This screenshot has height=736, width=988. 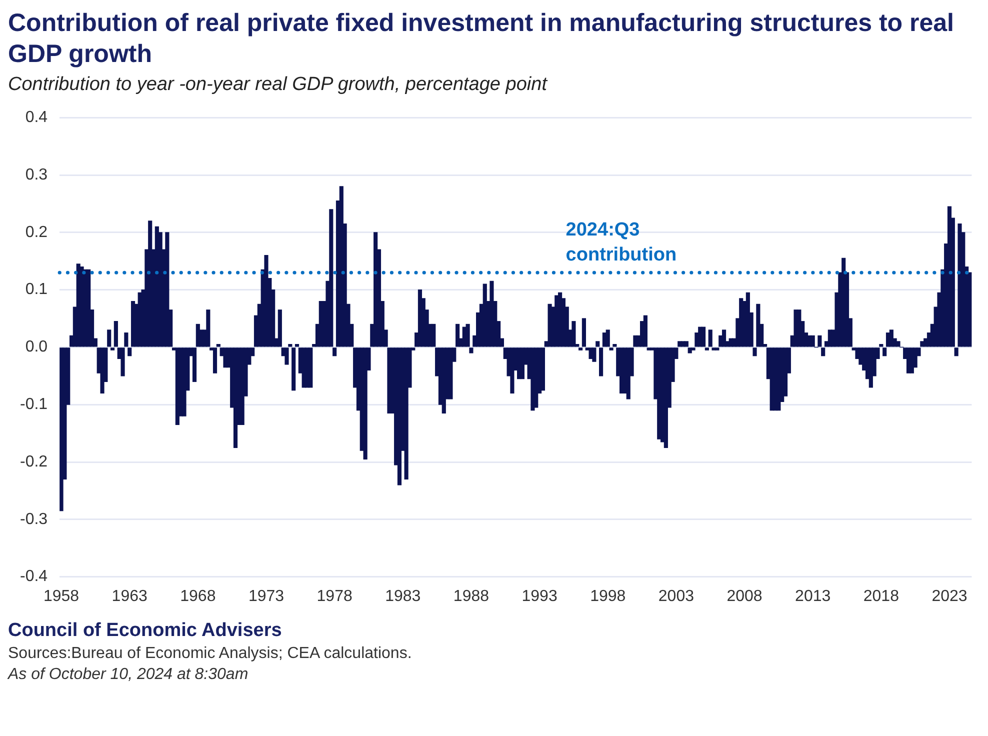 What do you see at coordinates (36, 117) in the screenshot?
I see `y-tick-label: 0.4` at bounding box center [36, 117].